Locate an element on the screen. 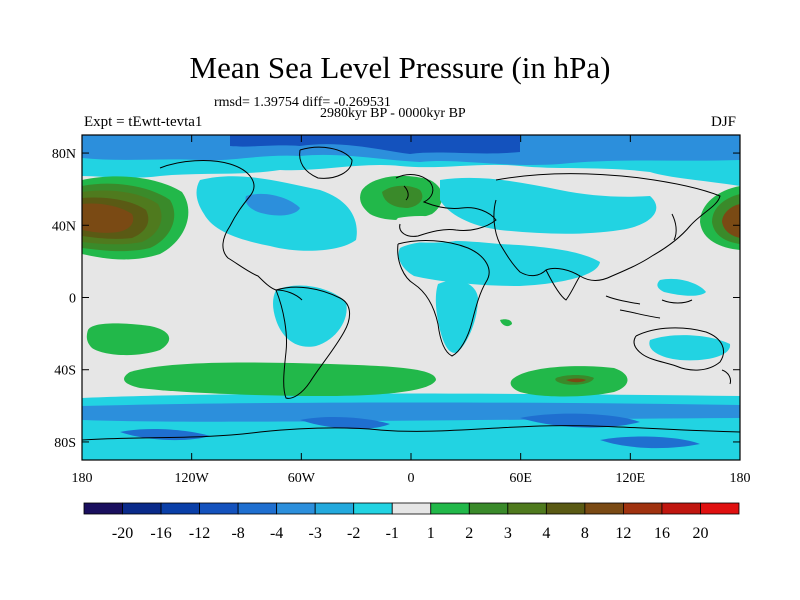  colorbar-label: 3 is located at coordinates (508, 533).